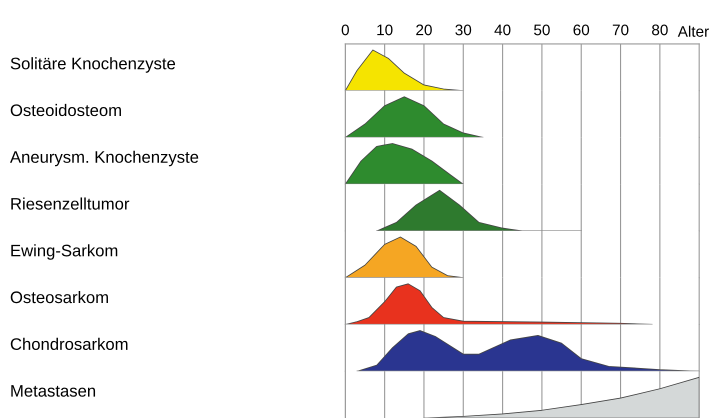  What do you see at coordinates (463, 30) in the screenshot?
I see `x-tick-label: 30` at bounding box center [463, 30].